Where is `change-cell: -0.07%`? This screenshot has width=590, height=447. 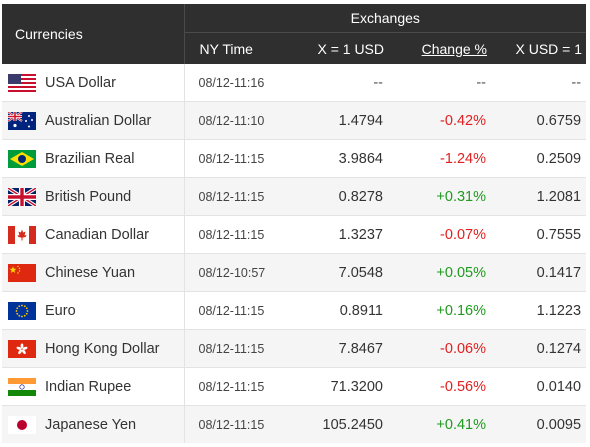
change-cell: -0.07% is located at coordinates (439, 234).